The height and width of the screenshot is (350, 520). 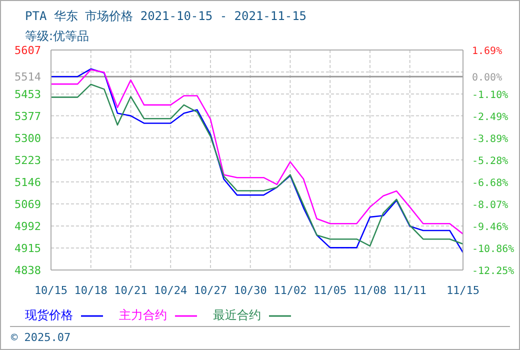 I want to click on x-tick-label: 10/30, so click(x=250, y=290).